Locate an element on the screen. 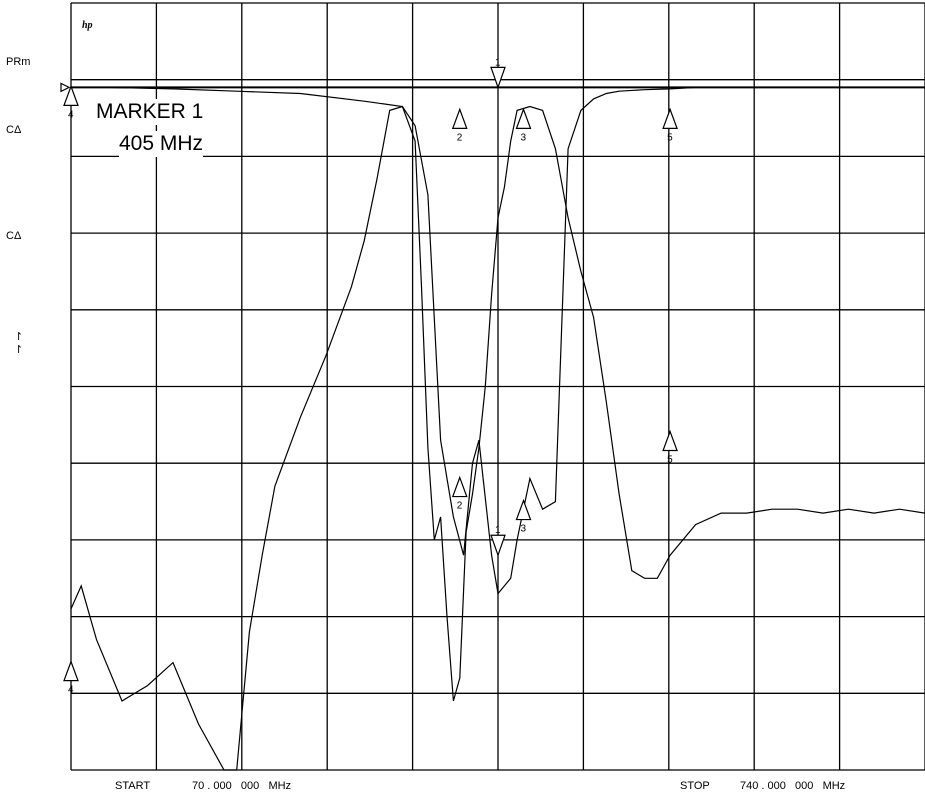  reference-level-icon is located at coordinates (65, 87).